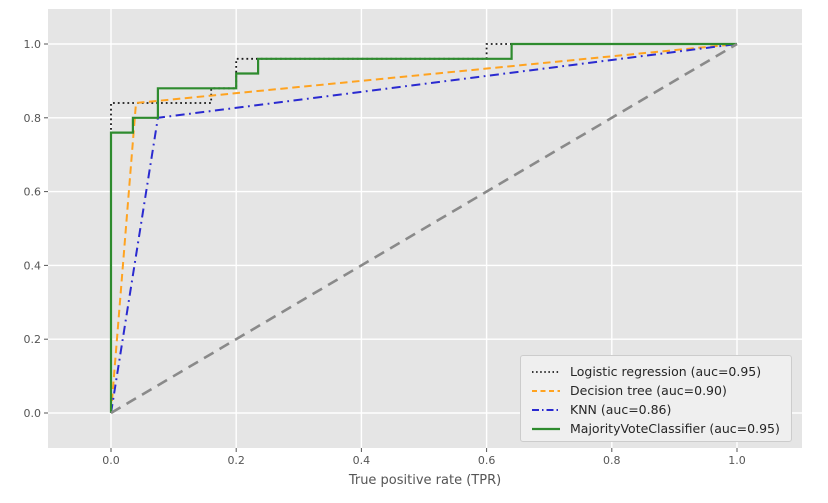 The width and height of the screenshot is (828, 503). I want to click on x-tick-label: 0.0, so click(111, 460).